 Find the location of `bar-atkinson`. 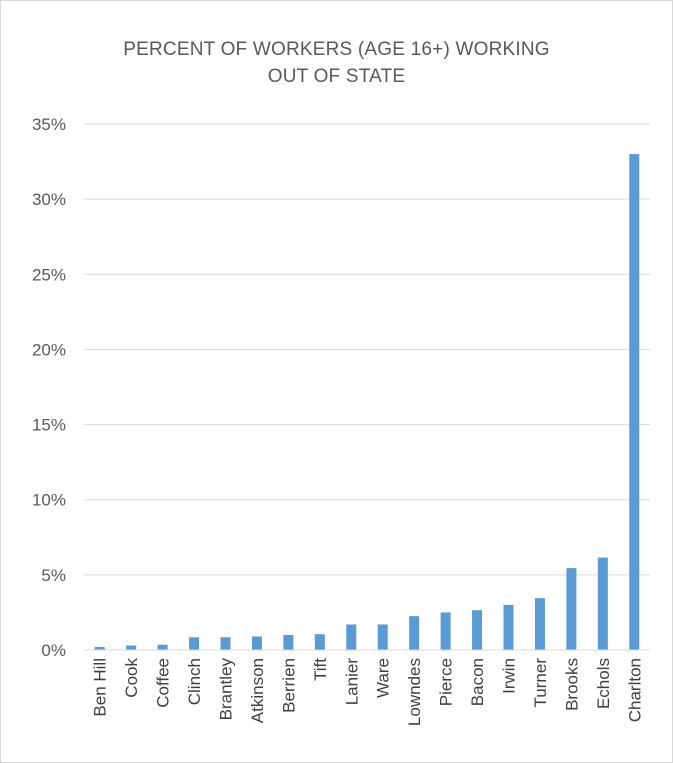

bar-atkinson is located at coordinates (256, 643).